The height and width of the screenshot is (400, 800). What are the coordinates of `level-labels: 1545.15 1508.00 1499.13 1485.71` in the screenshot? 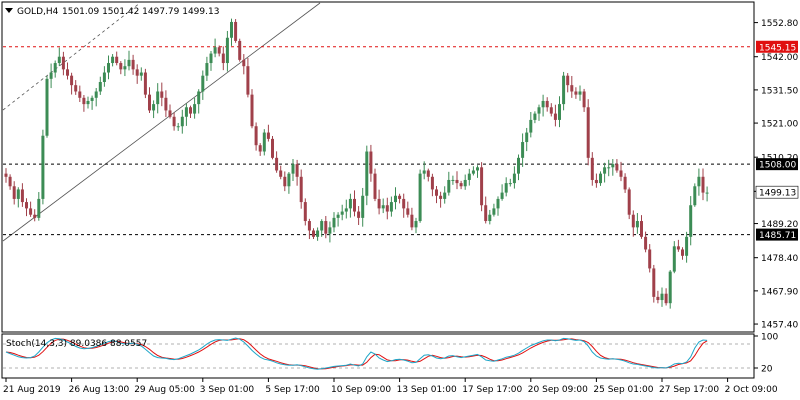 It's located at (777, 140).